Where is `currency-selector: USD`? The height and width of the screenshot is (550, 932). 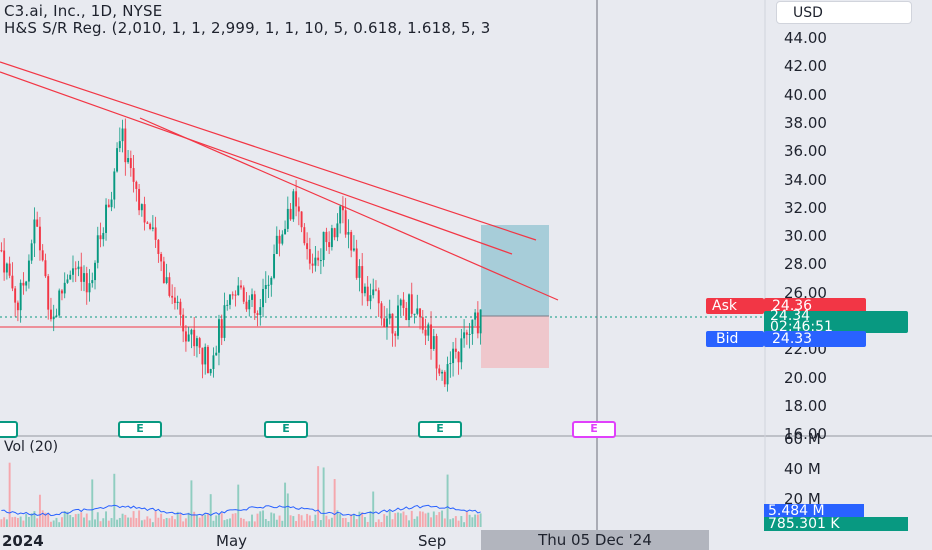
currency-selector: USD is located at coordinates (844, 12).